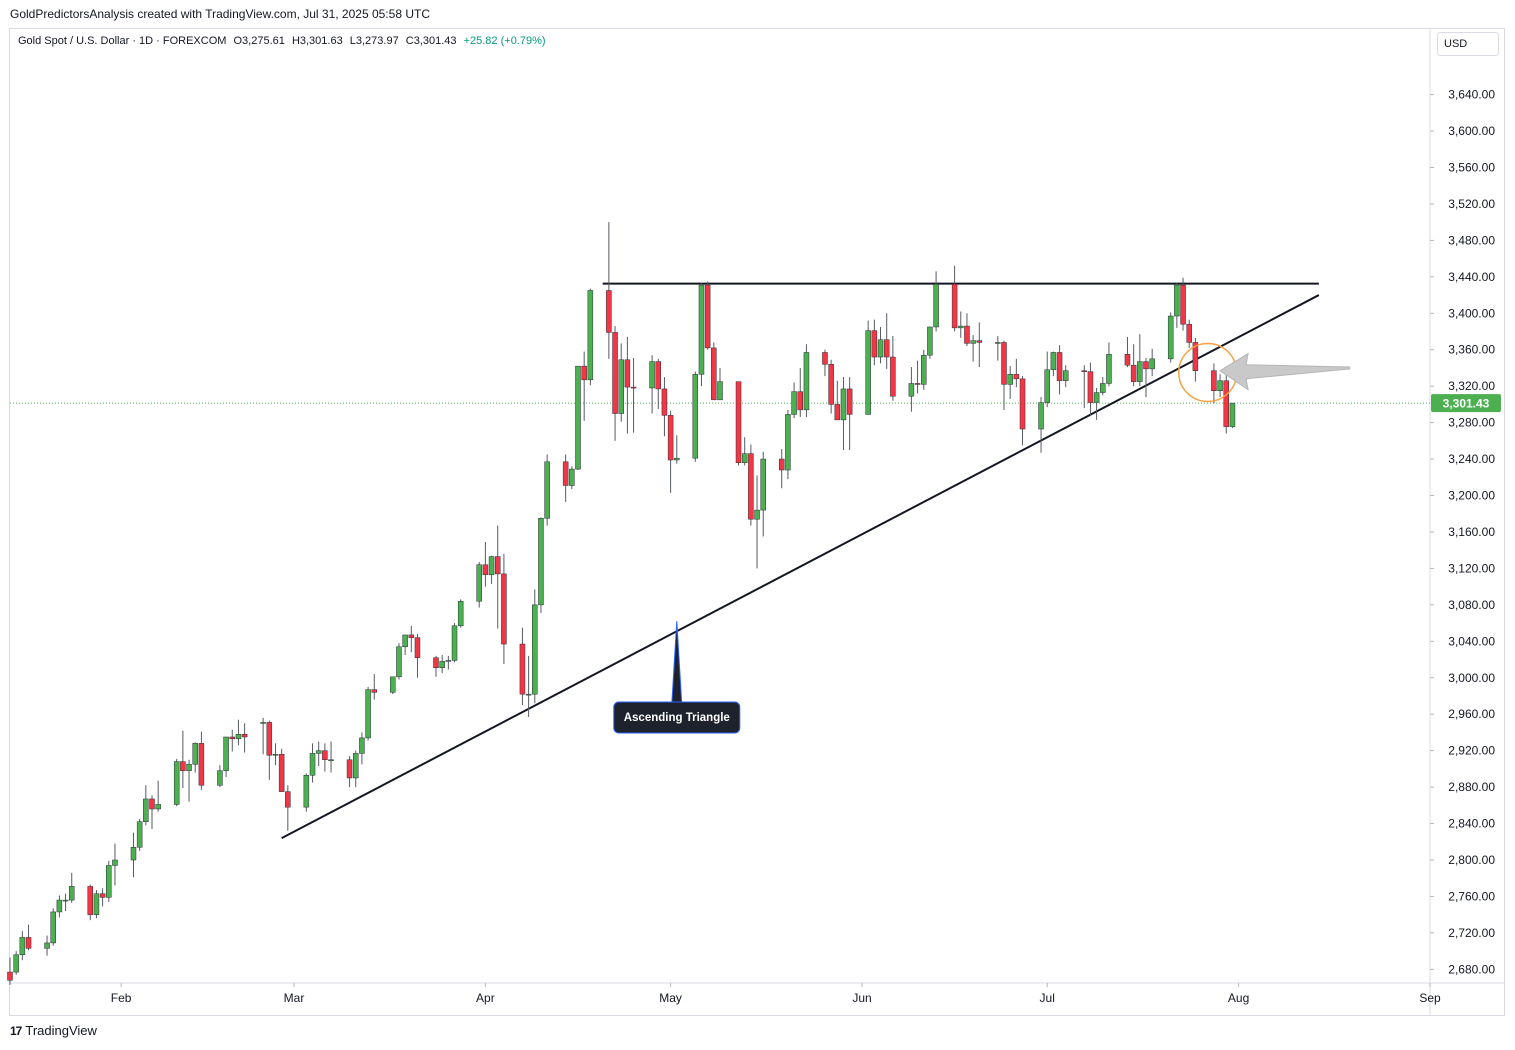 Image resolution: width=1515 pixels, height=1050 pixels. Describe the element at coordinates (294, 998) in the screenshot. I see `time-tick-label: Mar` at that location.